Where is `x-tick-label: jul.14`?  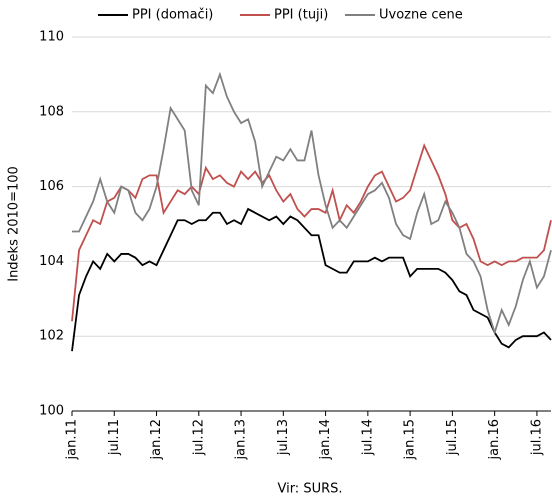
x-tick-label: jul.14 is located at coordinates (367, 437).